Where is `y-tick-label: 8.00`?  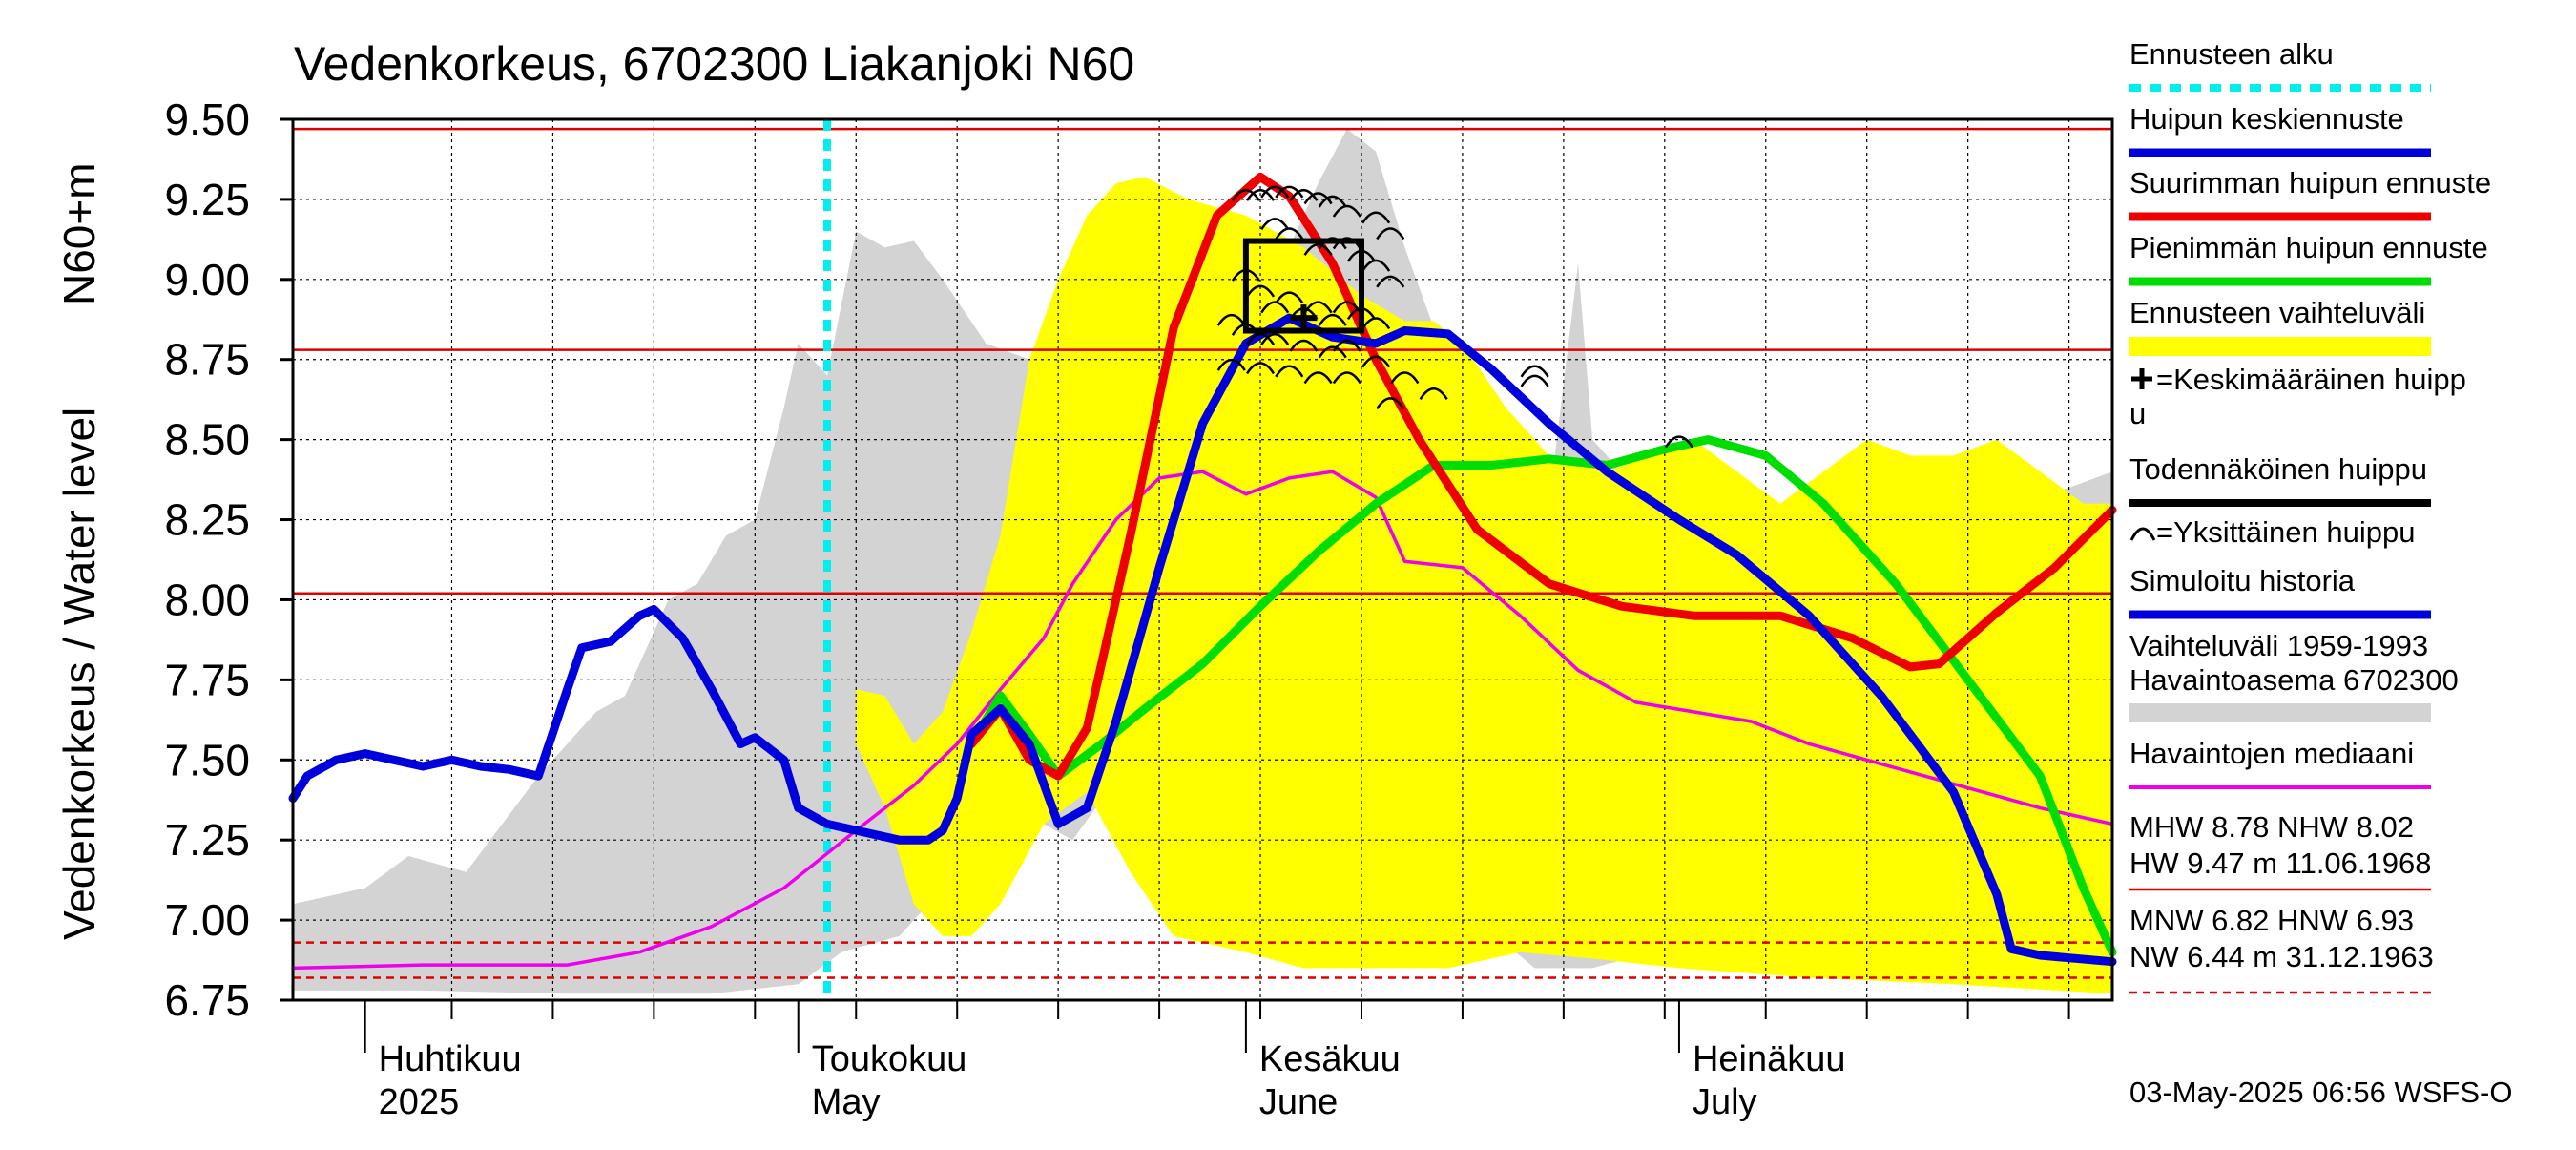
y-tick-label: 8.00 is located at coordinates (207, 599).